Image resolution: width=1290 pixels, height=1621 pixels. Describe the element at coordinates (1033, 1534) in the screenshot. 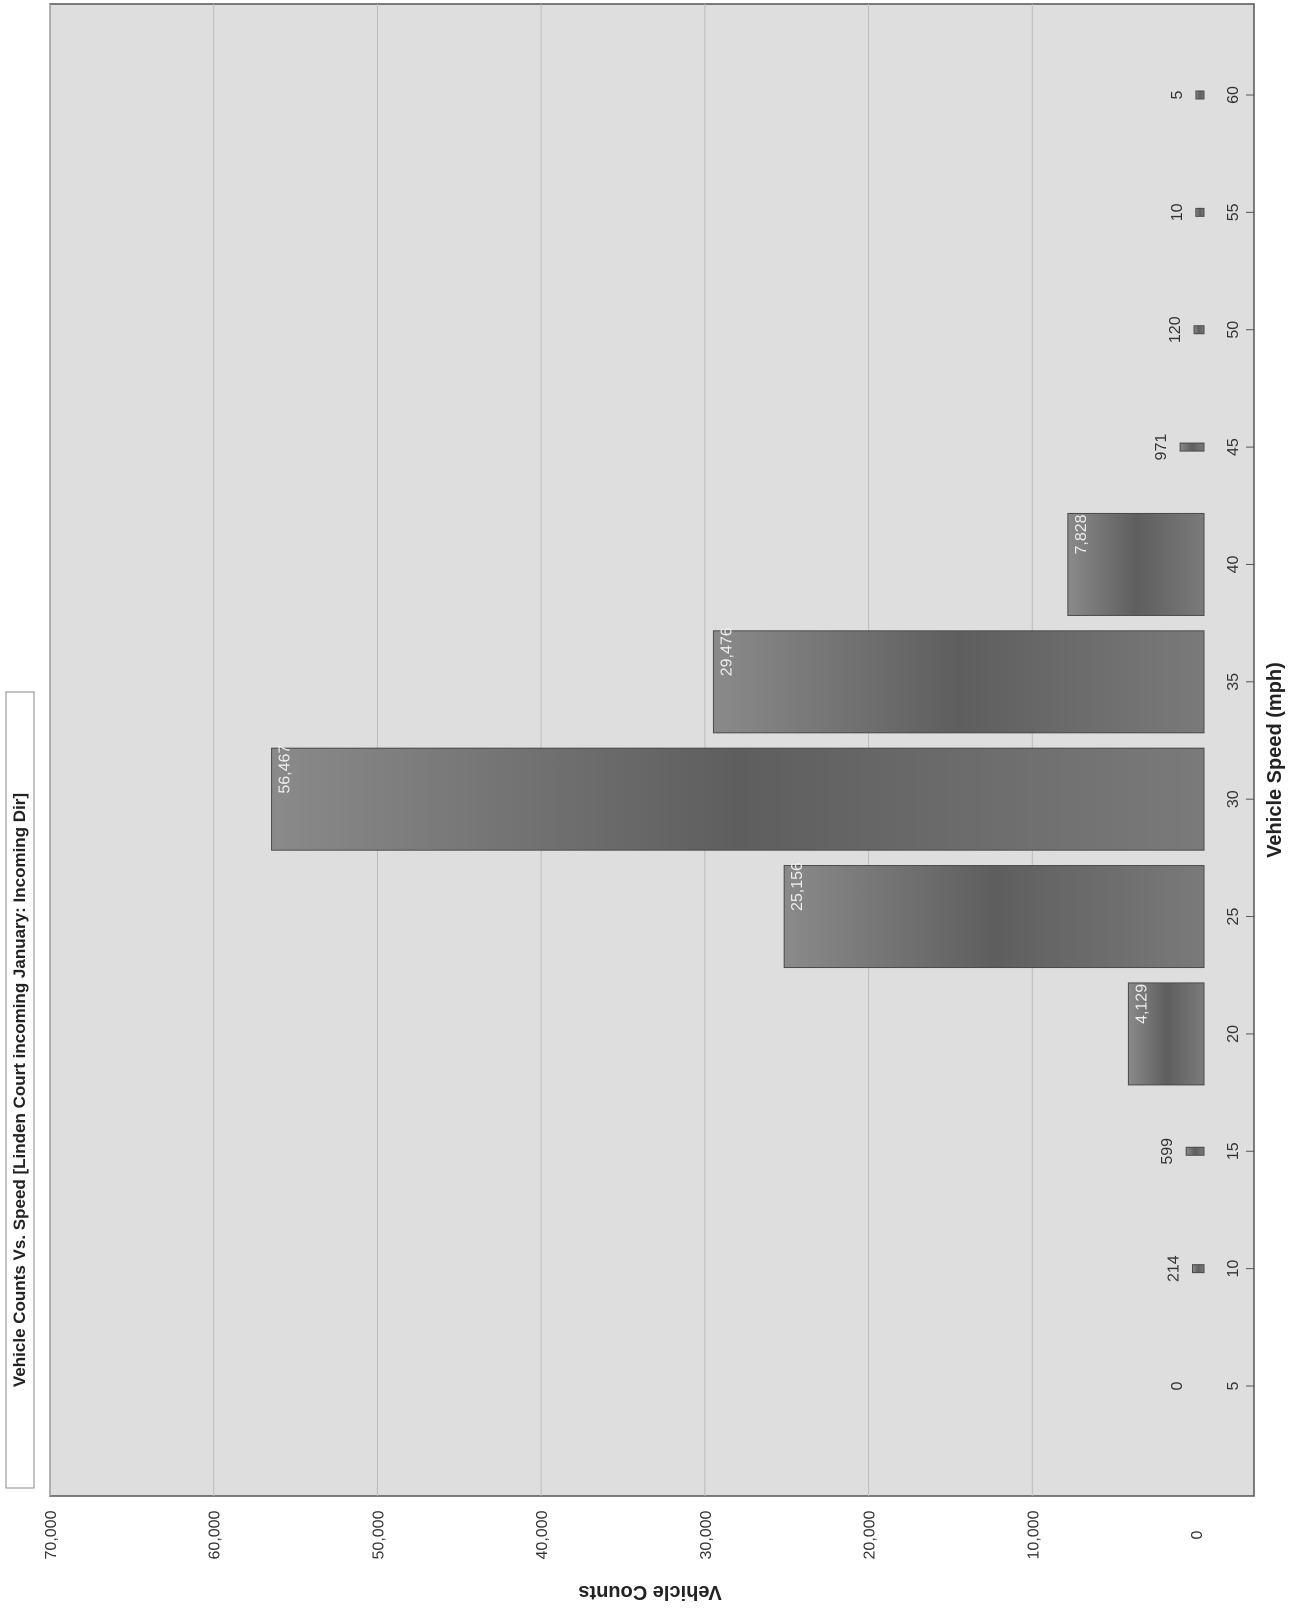

I see `value-tick-label: 10,000` at that location.